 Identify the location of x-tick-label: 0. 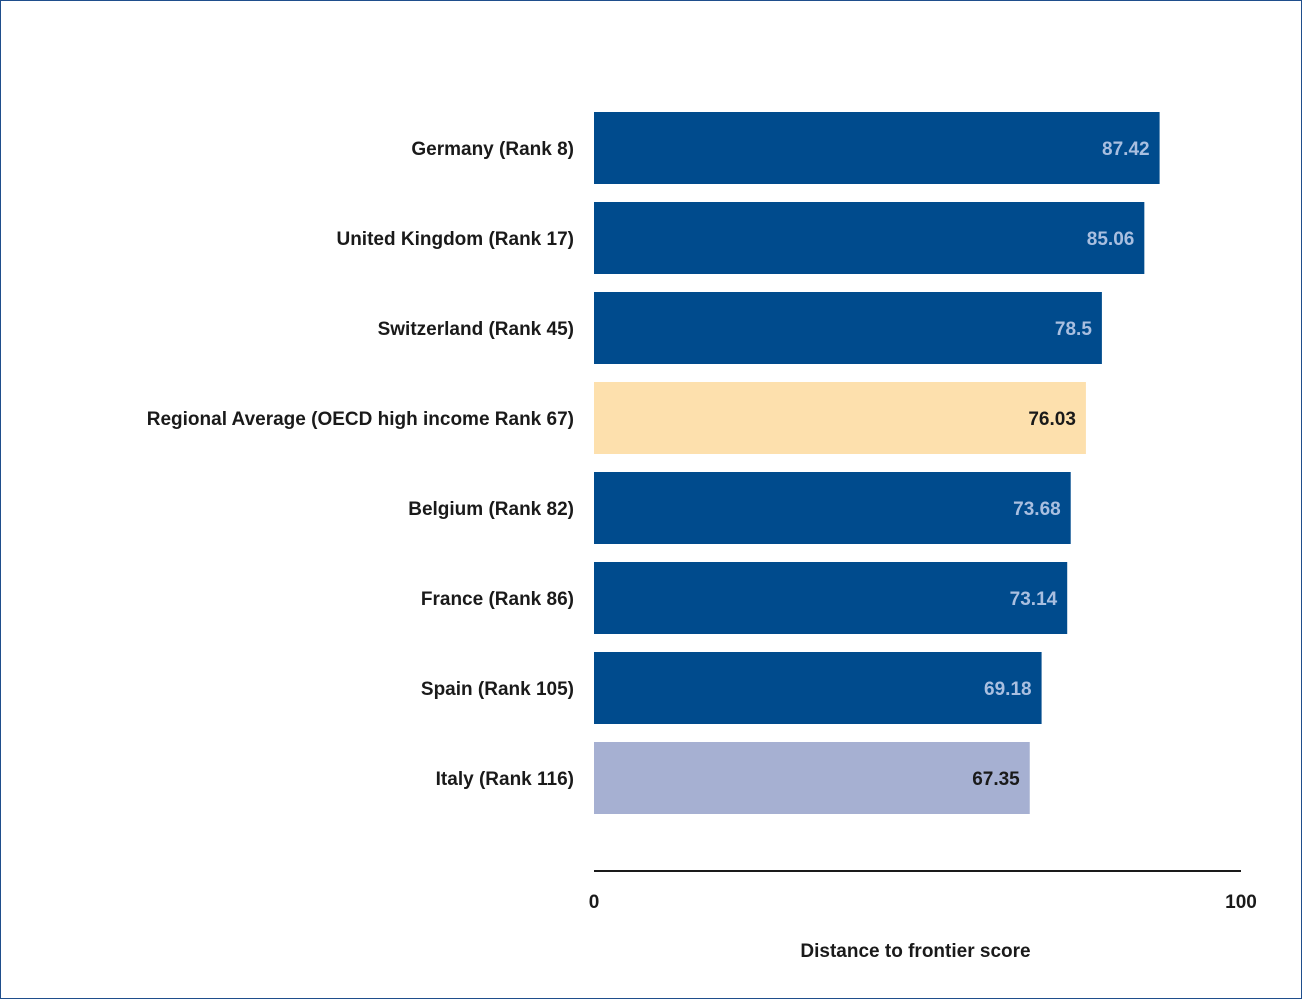
(594, 902).